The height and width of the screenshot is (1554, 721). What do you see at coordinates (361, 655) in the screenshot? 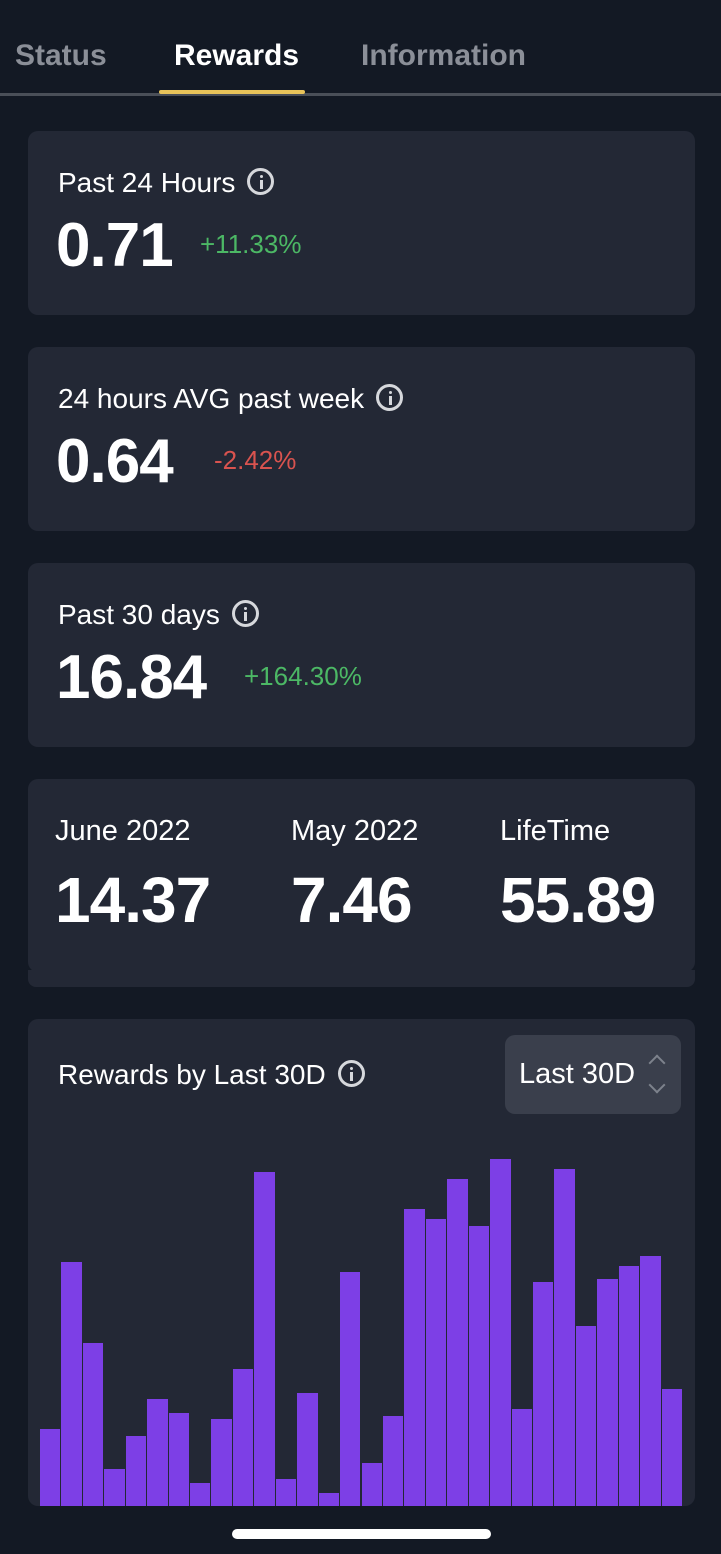
I see `stat-card-past-30-days: Past 30 days 16.84 +164.30%` at bounding box center [361, 655].